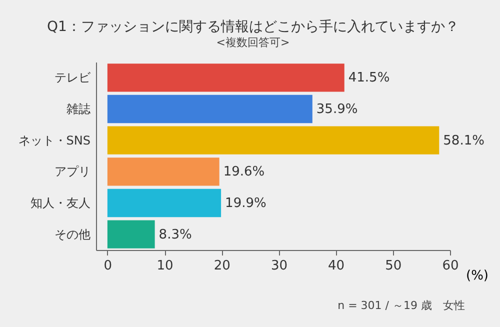  Describe the element at coordinates (401, 305) in the screenshot. I see `text: n = 301 / ～19 歳 女性` at that location.